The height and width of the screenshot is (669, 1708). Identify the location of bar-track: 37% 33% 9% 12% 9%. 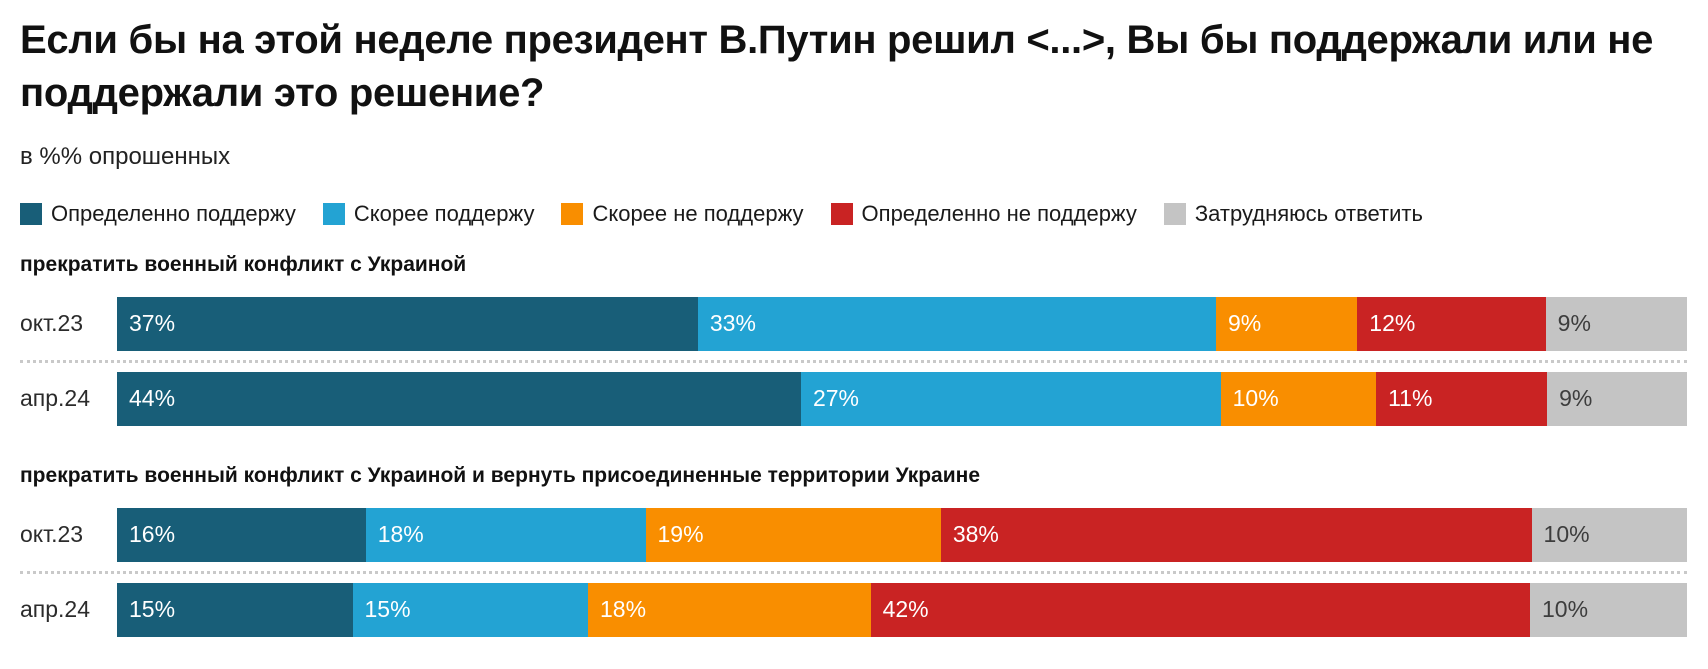
(902, 323).